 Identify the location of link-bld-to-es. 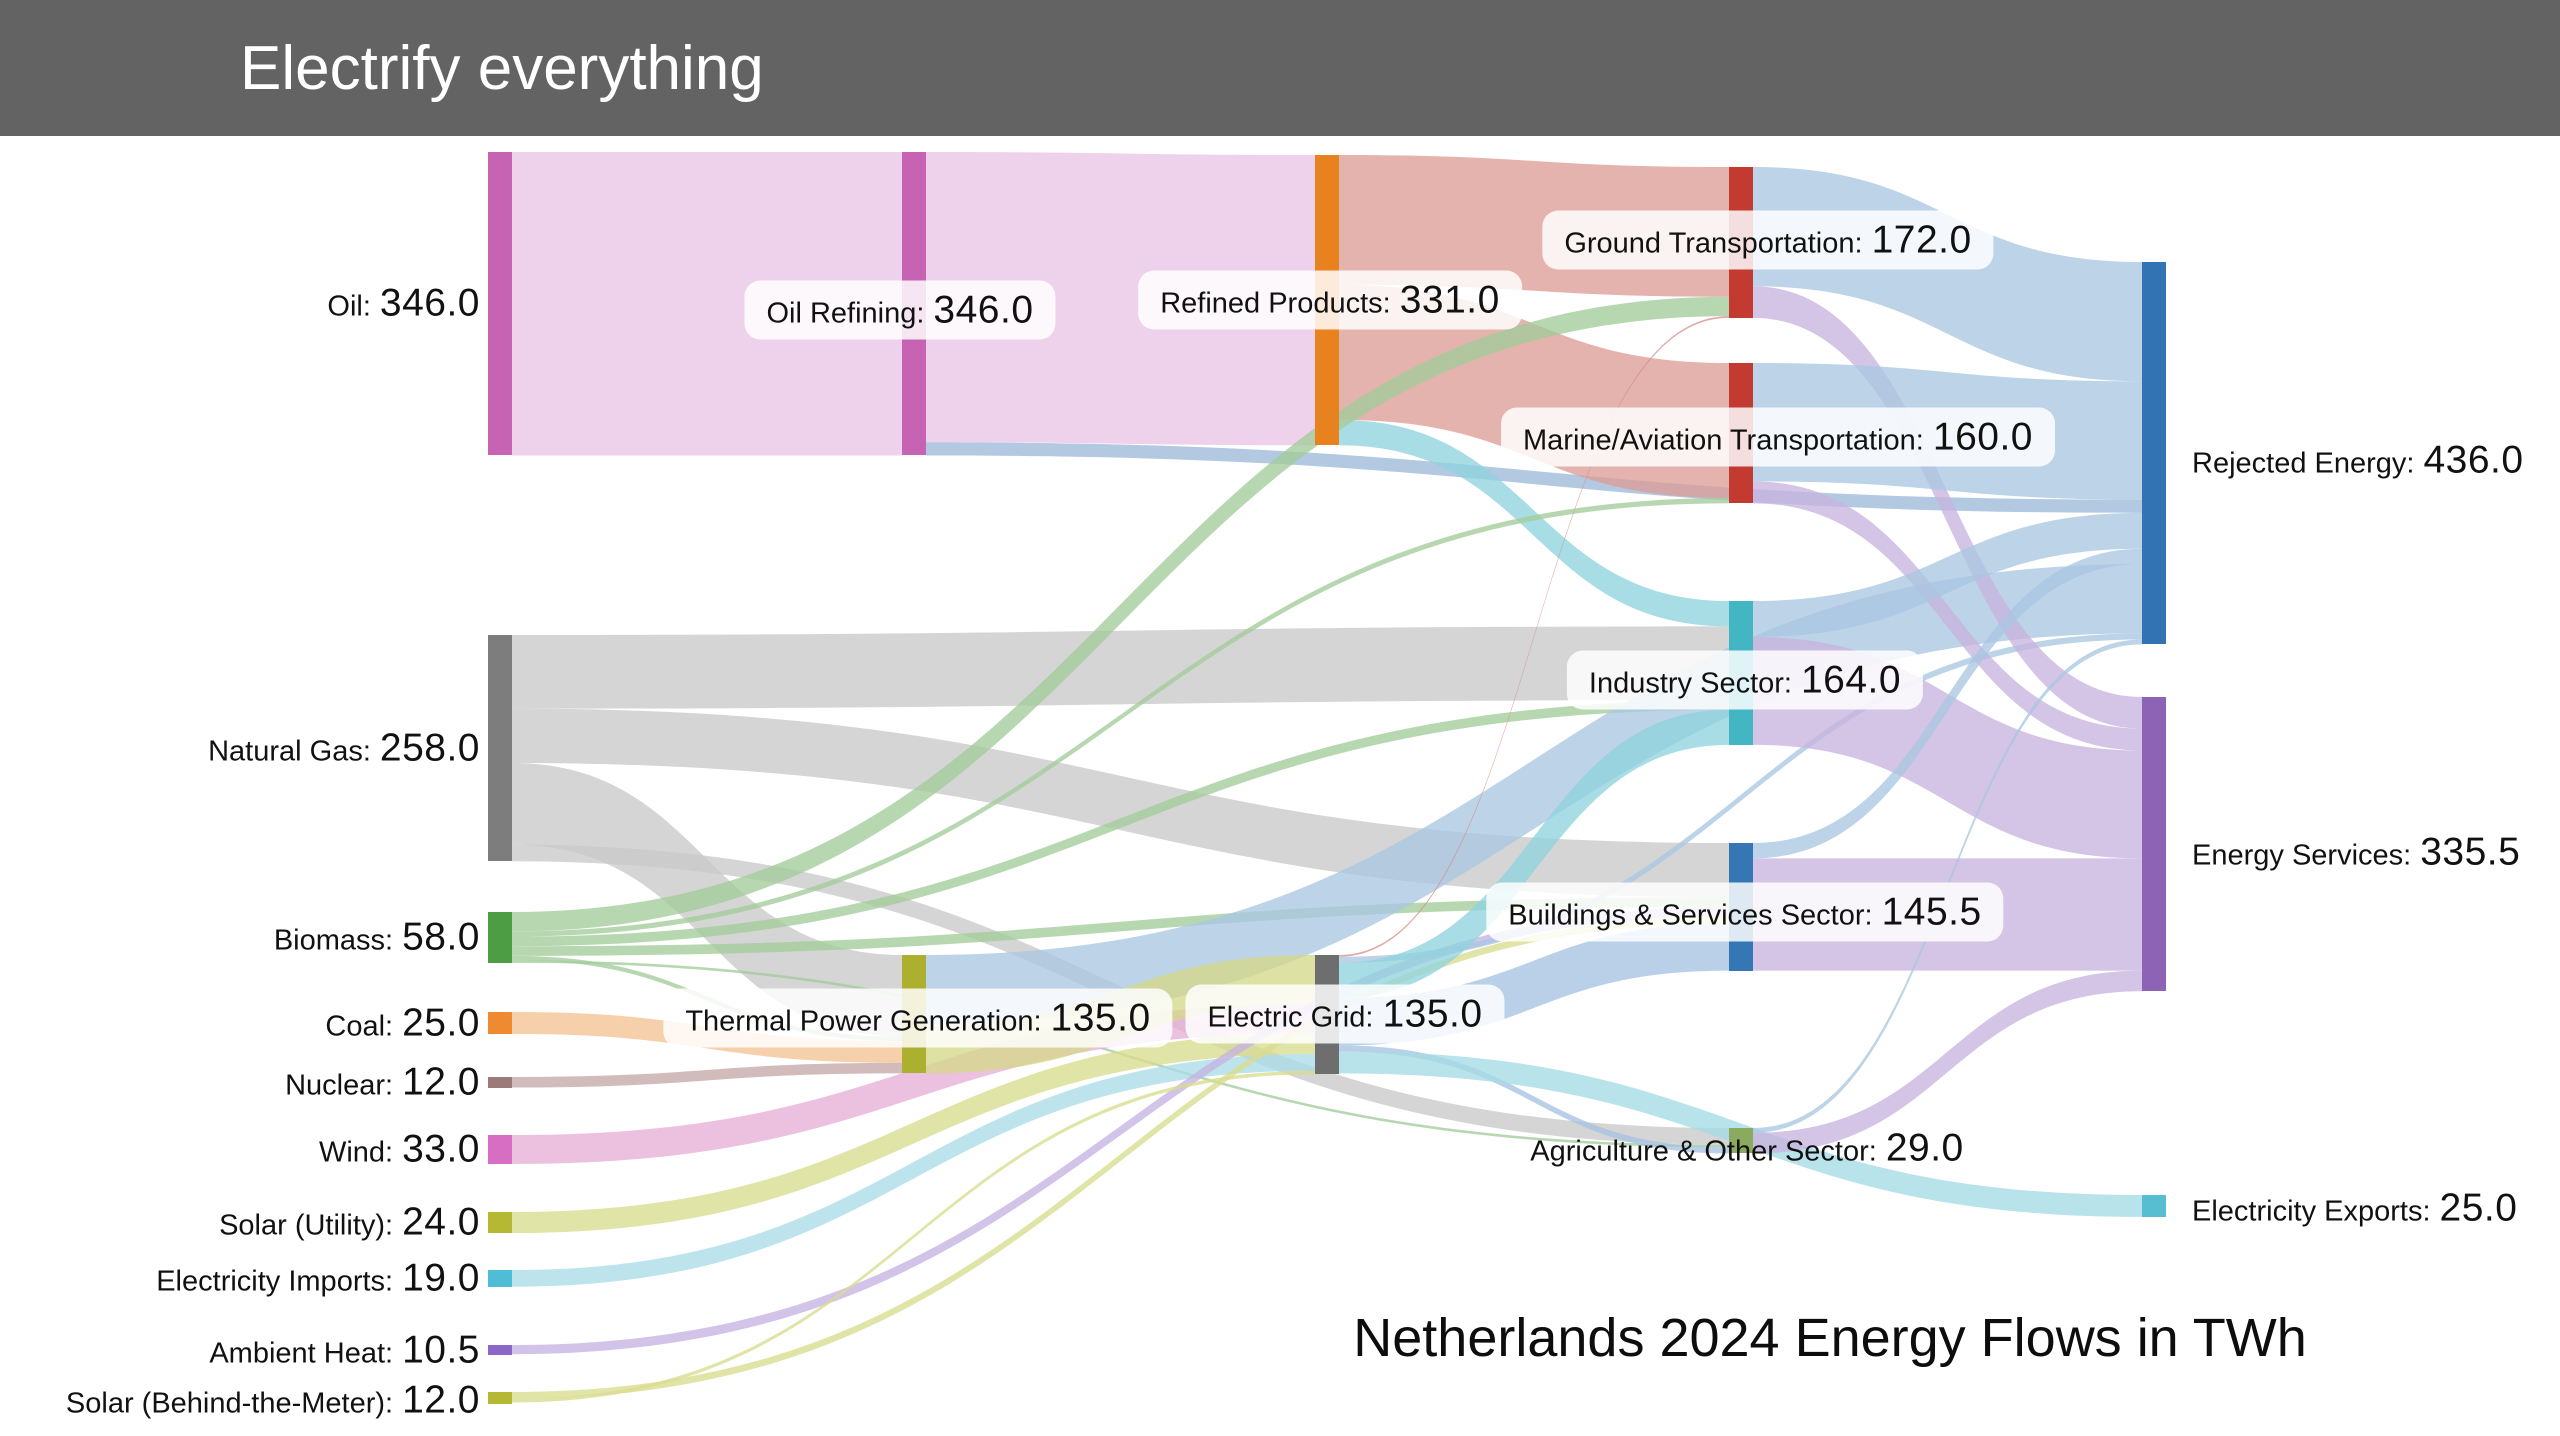
(1947, 914).